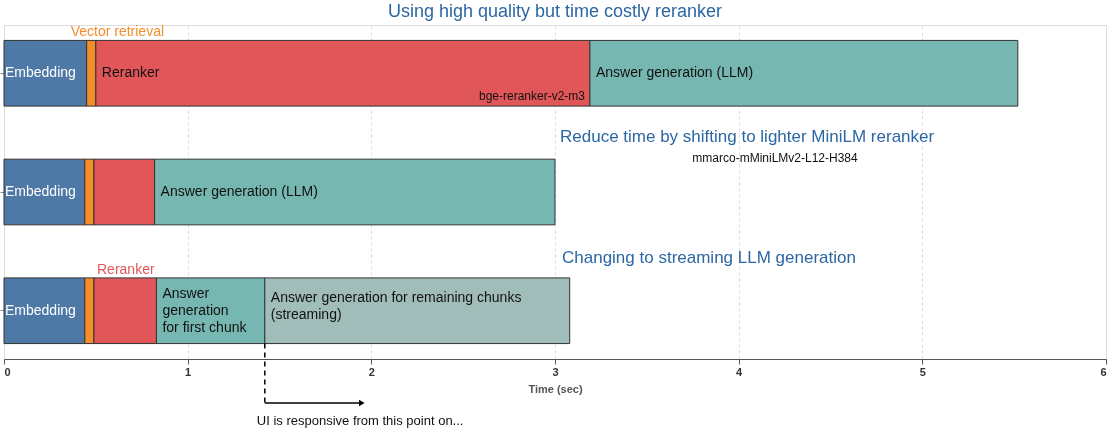 This screenshot has width=1113, height=439. What do you see at coordinates (396, 305) in the screenshot?
I see `data-label: Answer generation for remaining chunks (streaming)` at bounding box center [396, 305].